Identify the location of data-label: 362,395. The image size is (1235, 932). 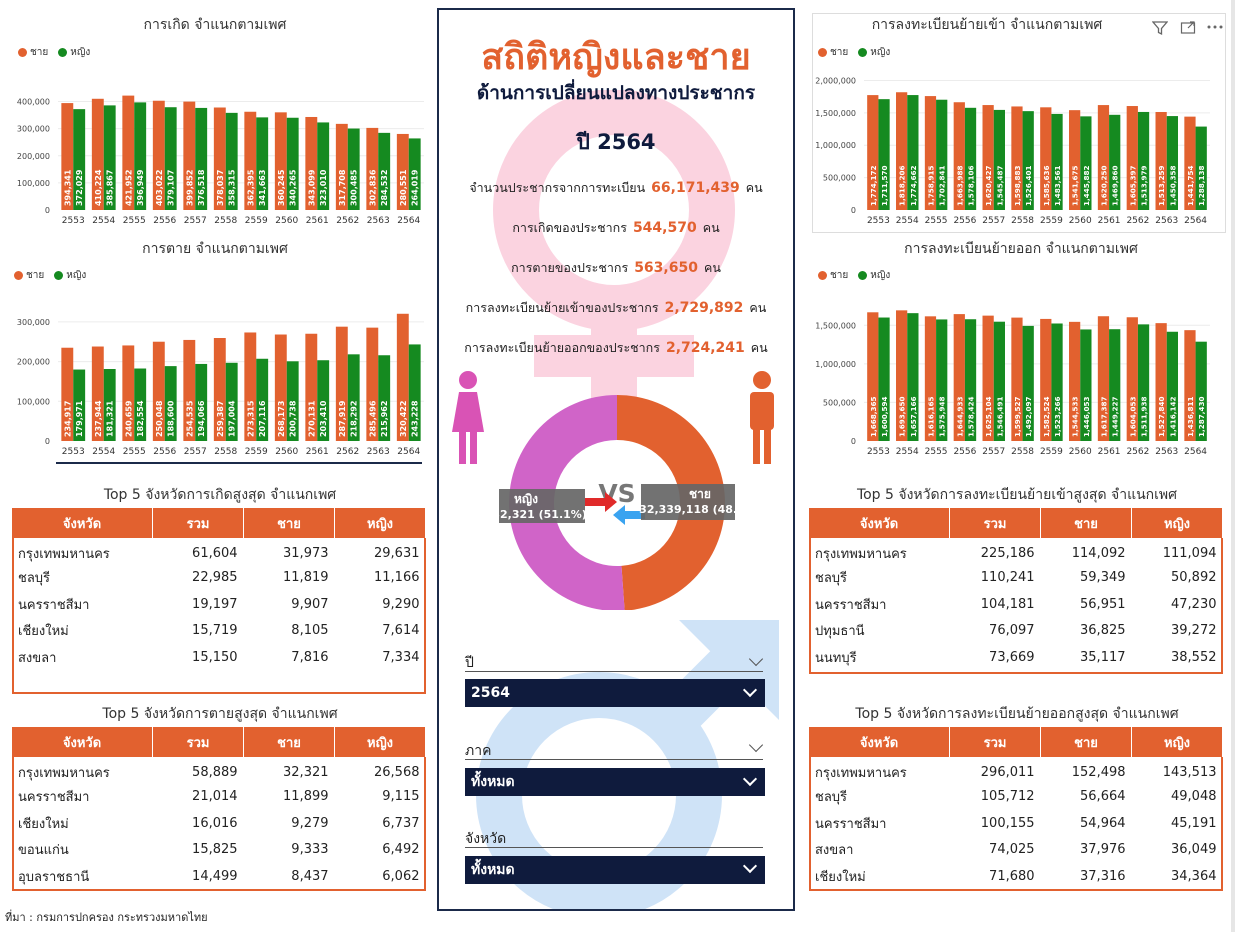
(250, 187).